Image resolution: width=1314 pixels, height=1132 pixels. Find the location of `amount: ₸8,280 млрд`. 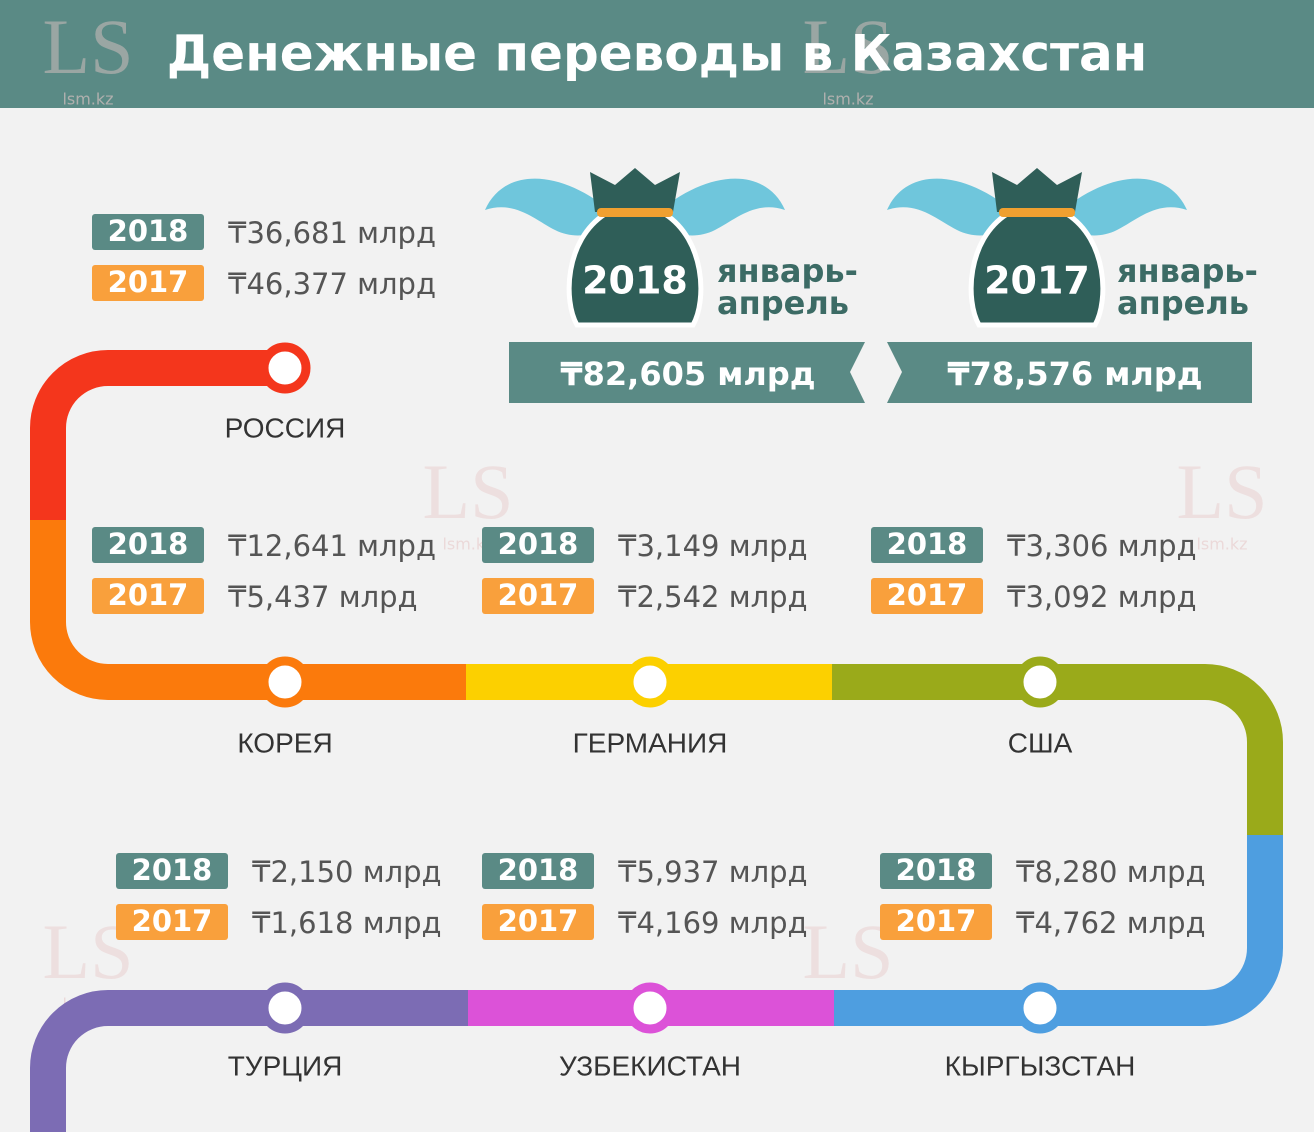

amount: ₸8,280 млрд is located at coordinates (1111, 872).